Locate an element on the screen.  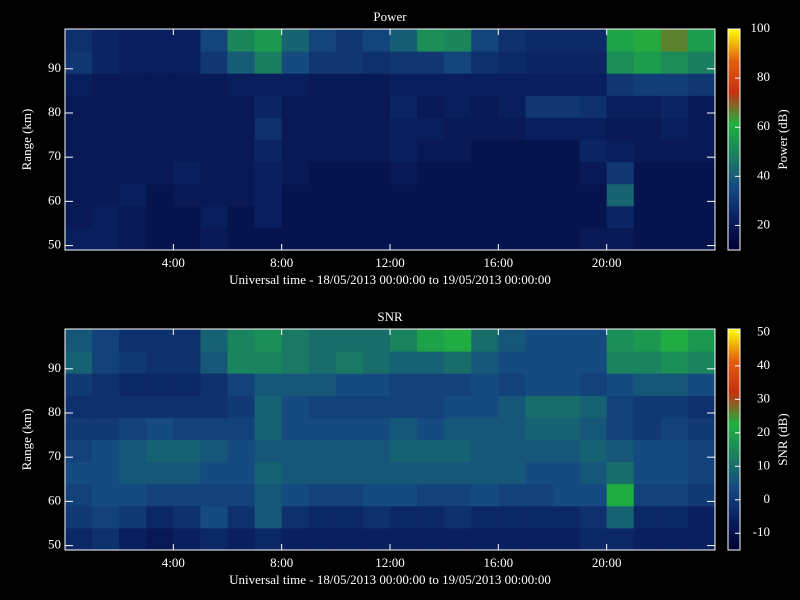
y-tick-label: 80 is located at coordinates (54, 411).